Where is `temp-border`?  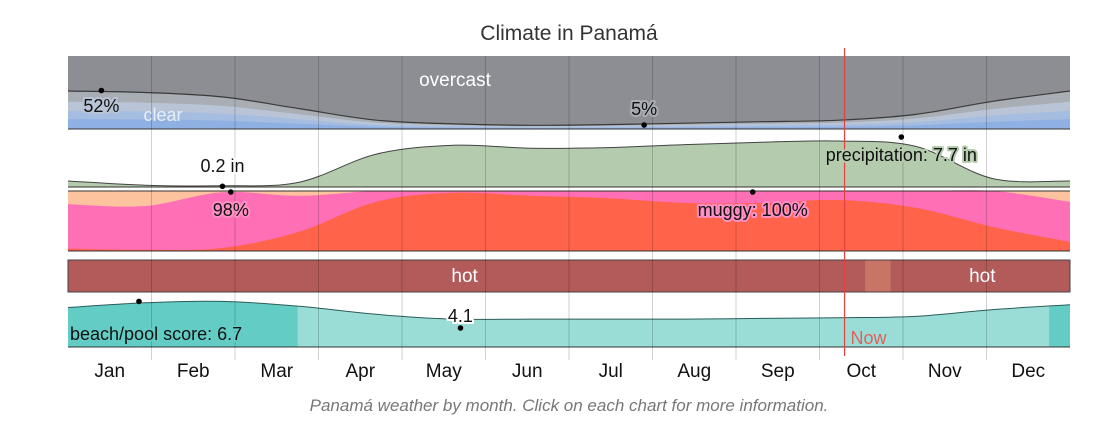 temp-border is located at coordinates (569, 276).